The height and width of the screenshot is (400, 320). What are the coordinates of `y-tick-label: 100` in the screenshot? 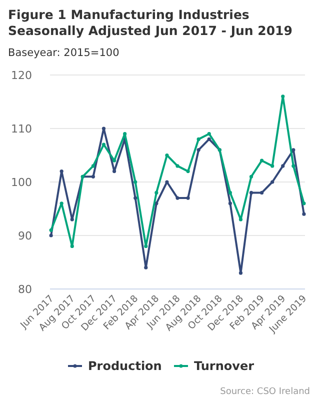 It's located at (21, 182).